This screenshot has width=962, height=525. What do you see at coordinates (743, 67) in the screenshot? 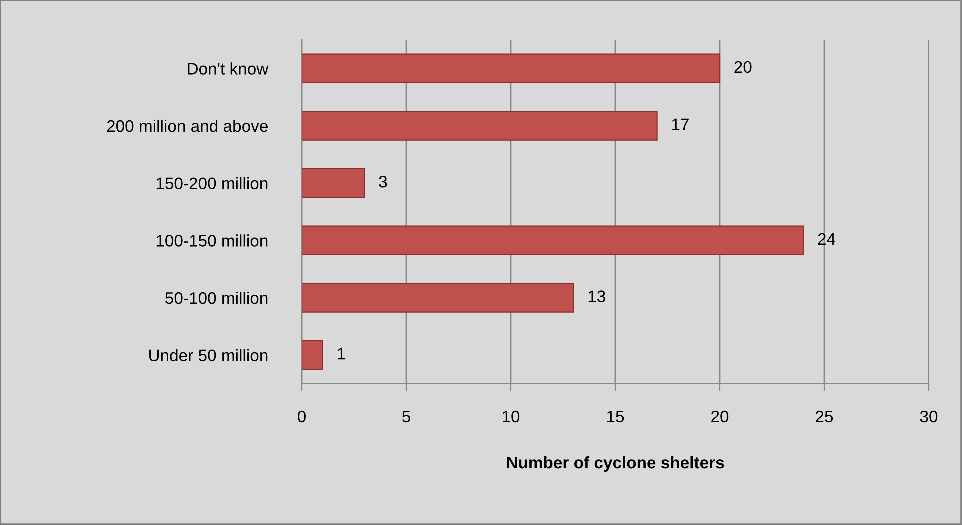
I see `data-label: 20` at bounding box center [743, 67].